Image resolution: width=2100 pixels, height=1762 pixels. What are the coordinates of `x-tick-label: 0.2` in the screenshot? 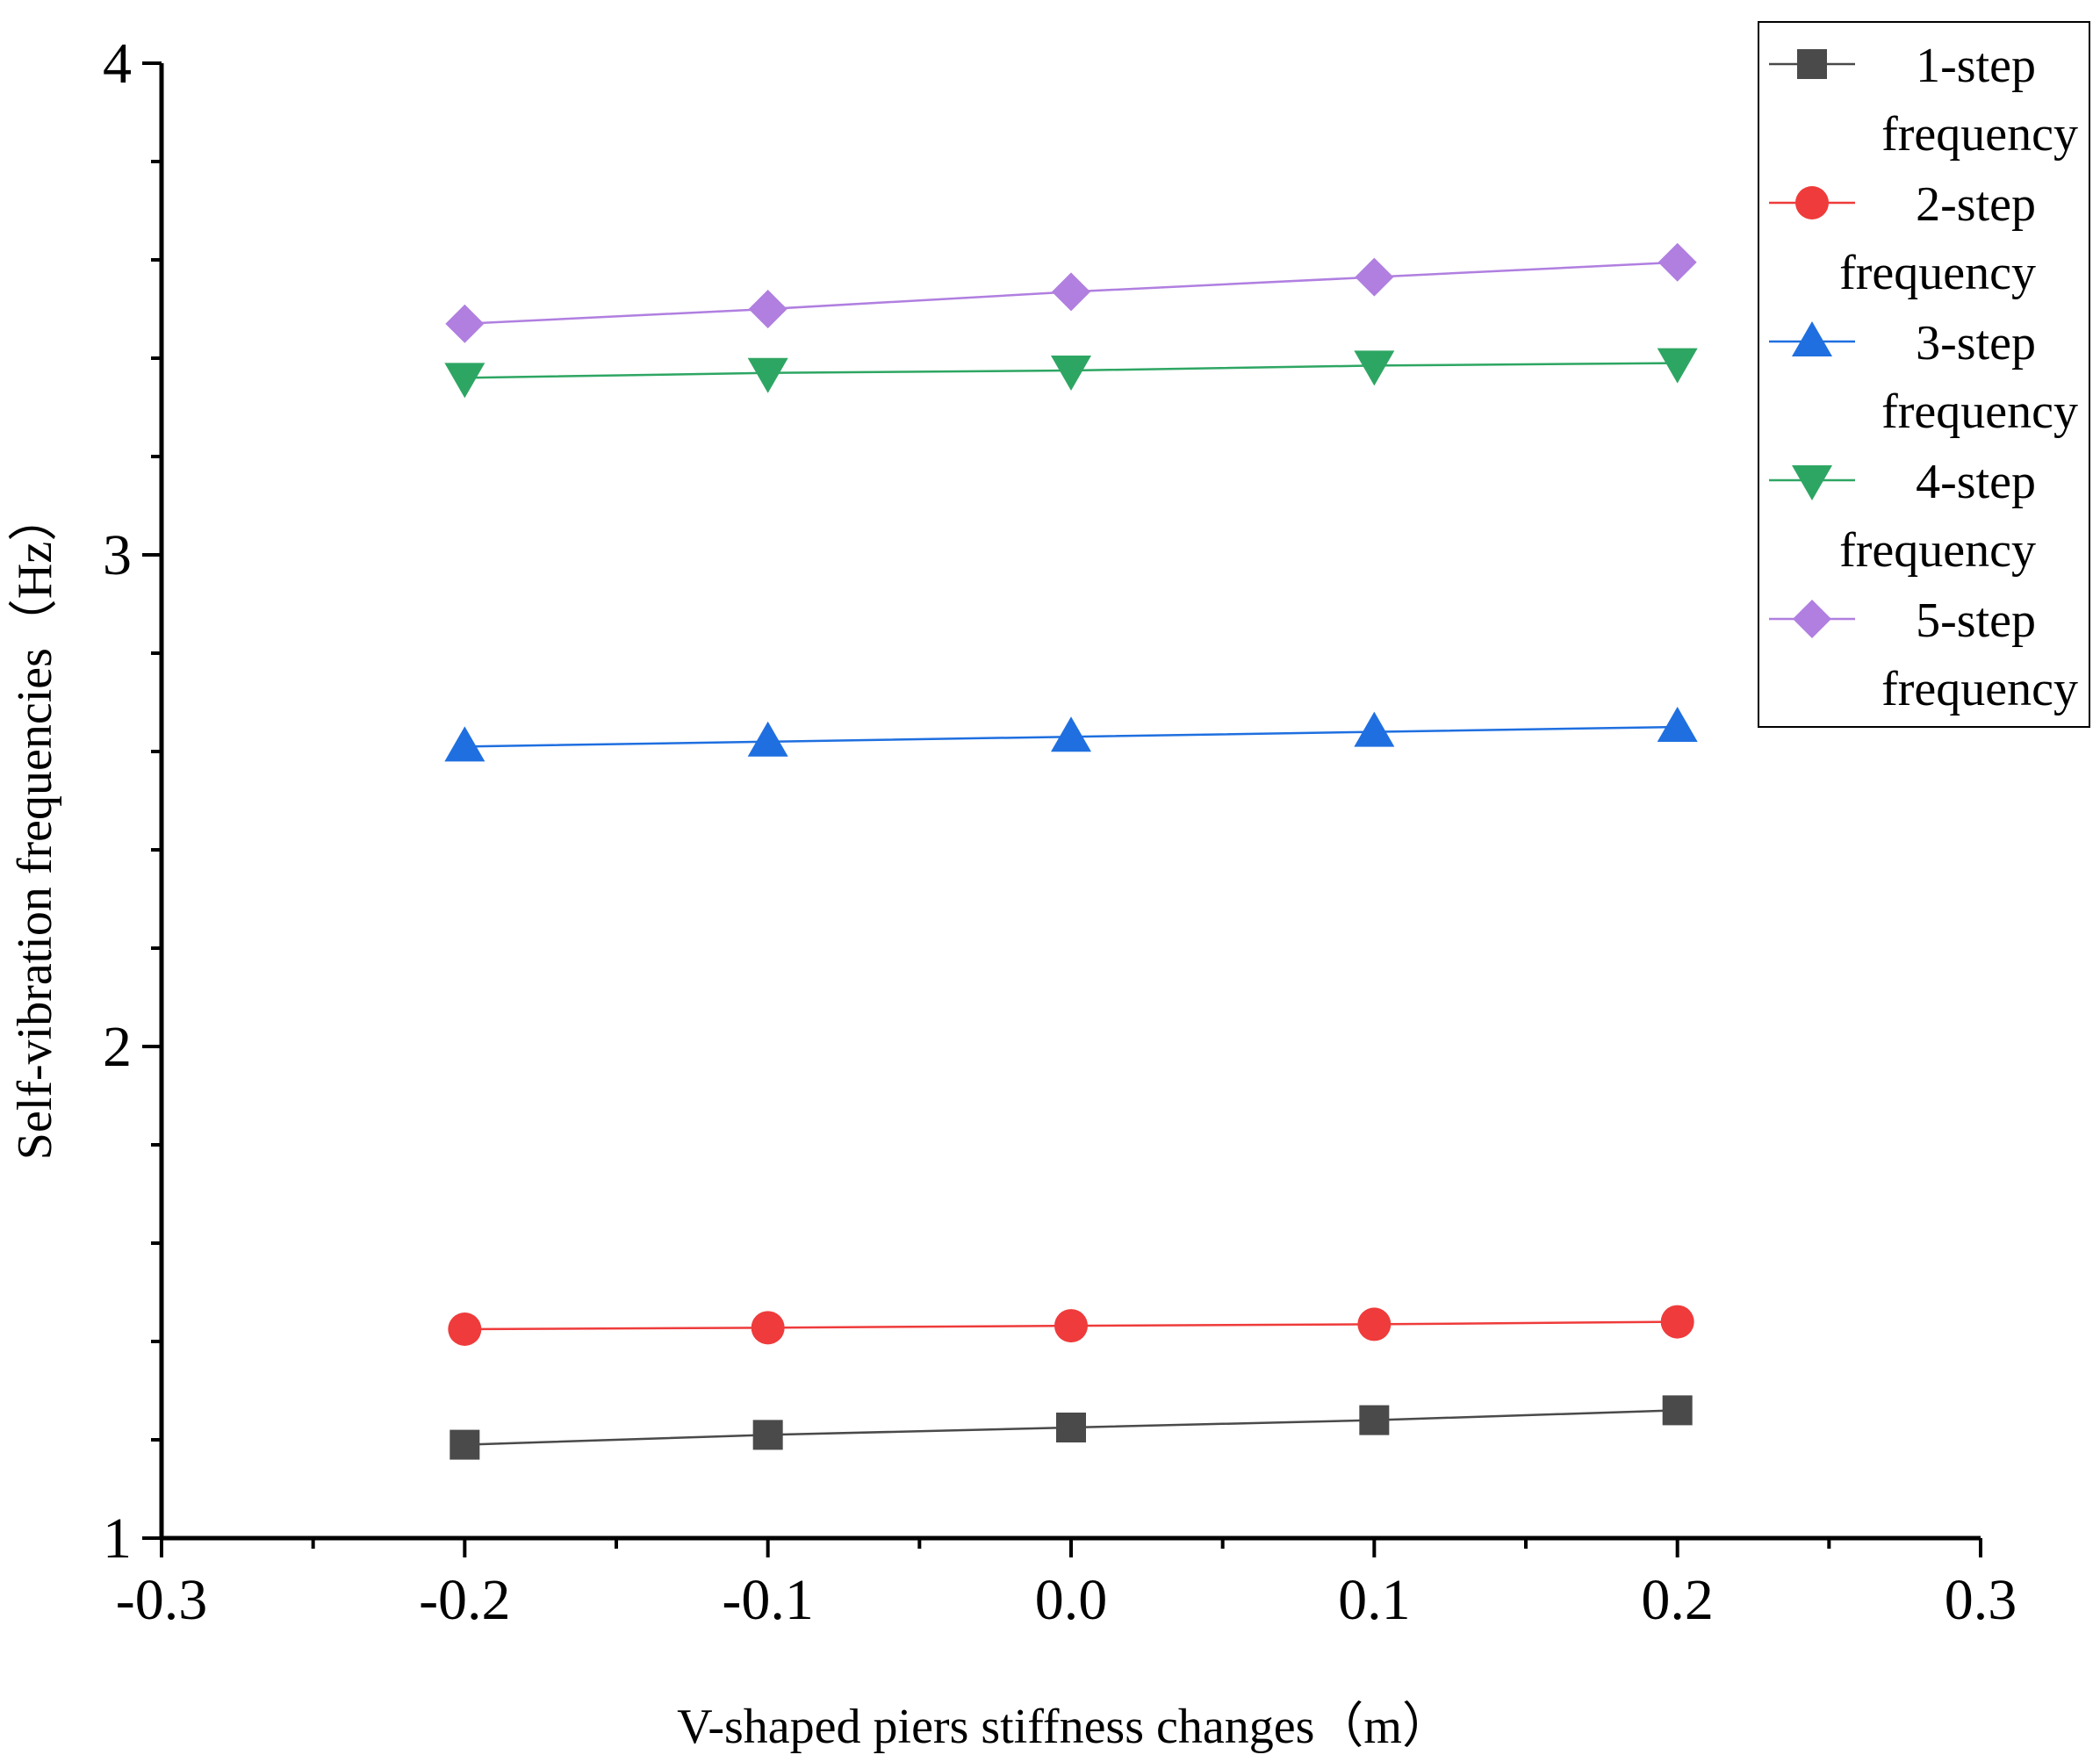 It's located at (1677, 1600).